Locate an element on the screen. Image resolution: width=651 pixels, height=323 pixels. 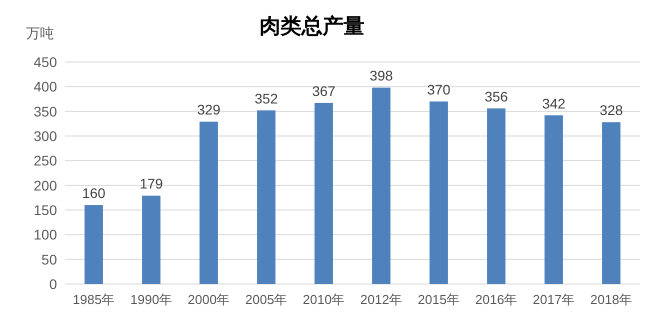
x-tick-label: 2018年 is located at coordinates (611, 299).